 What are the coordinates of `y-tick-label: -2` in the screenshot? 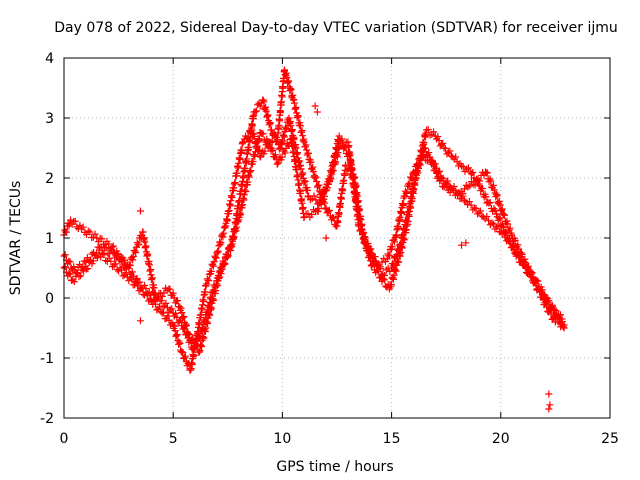 It's located at (47, 419).